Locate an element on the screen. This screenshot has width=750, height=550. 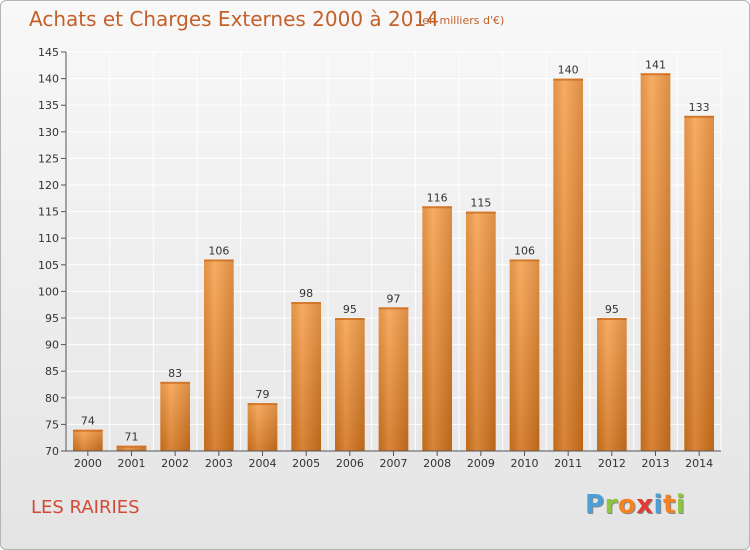
y-tick-label: 85 is located at coordinates (52, 371).